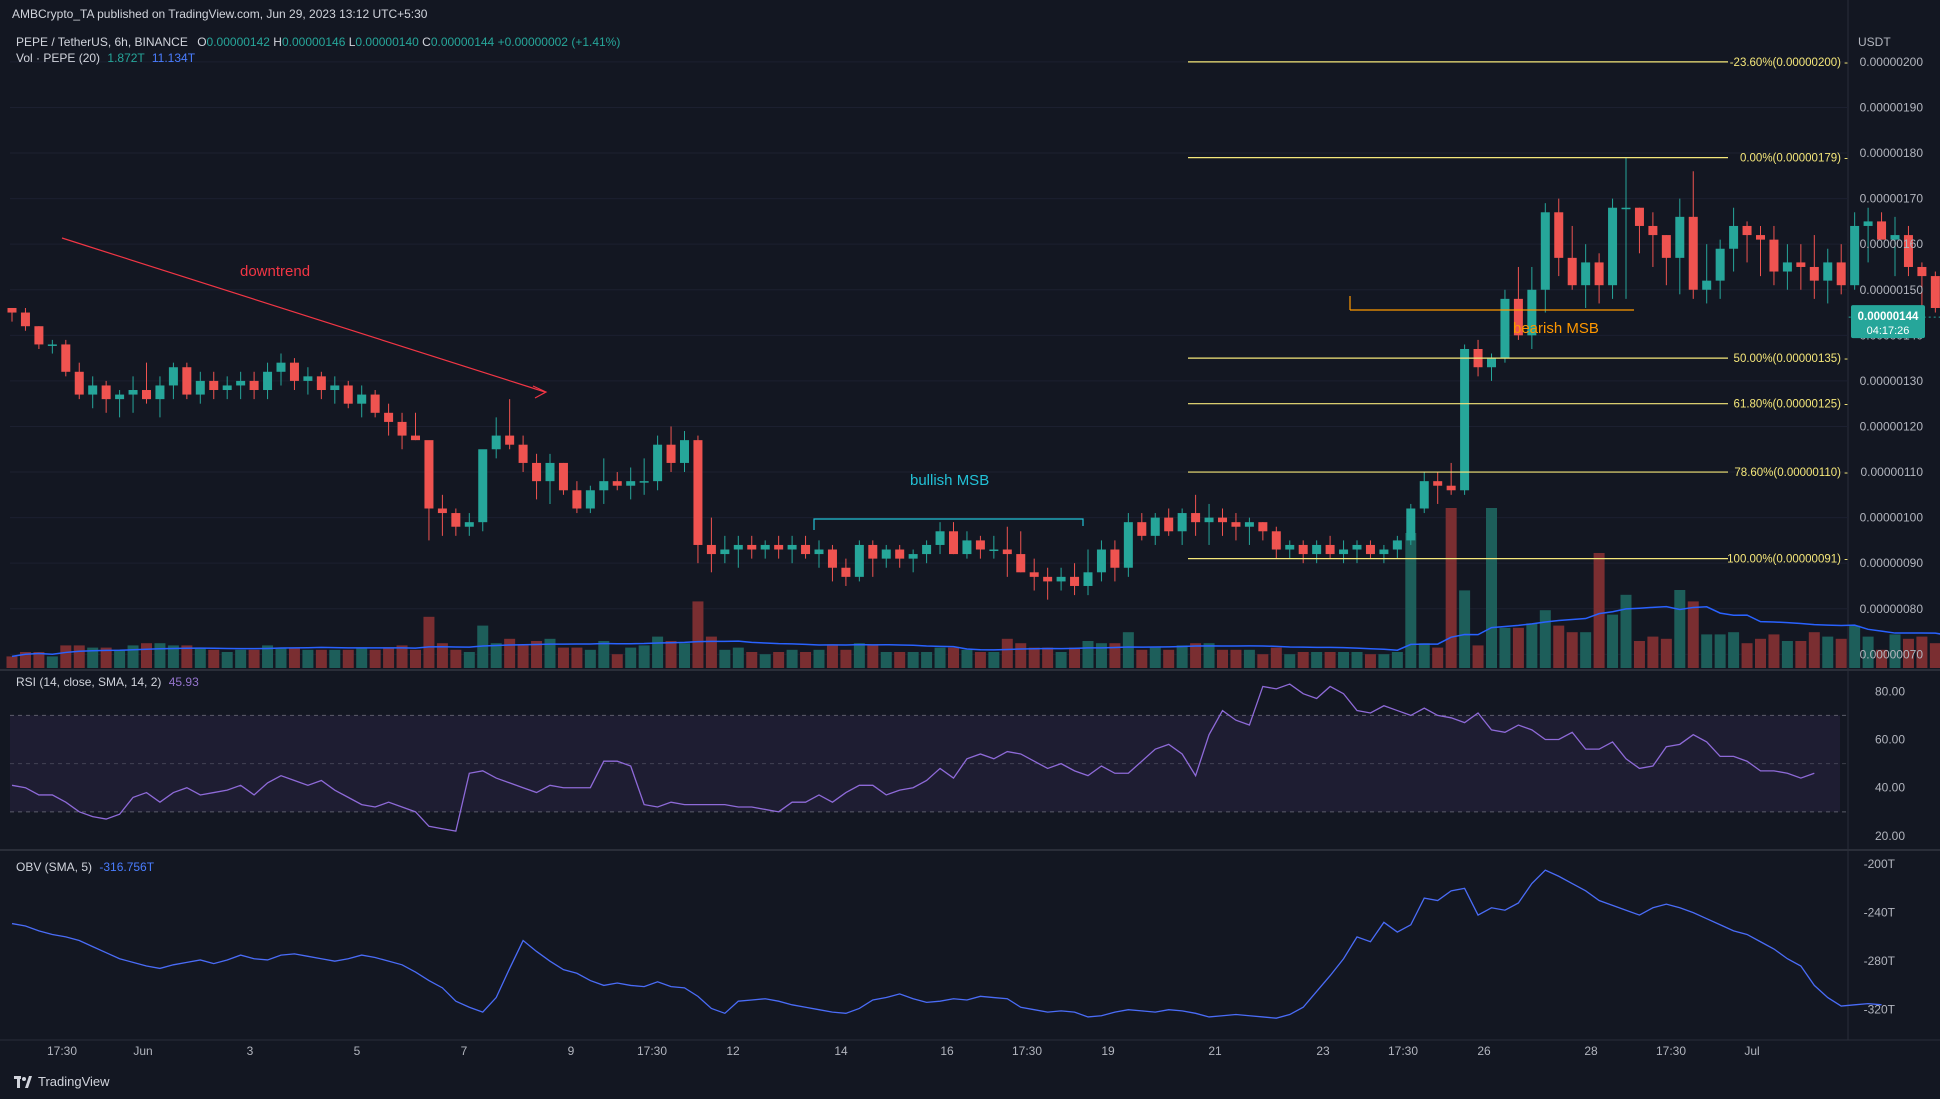 The width and height of the screenshot is (1940, 1099). What do you see at coordinates (1787, 560) in the screenshot?
I see `fib-level-label: 100.00%(0.00000091) -` at bounding box center [1787, 560].